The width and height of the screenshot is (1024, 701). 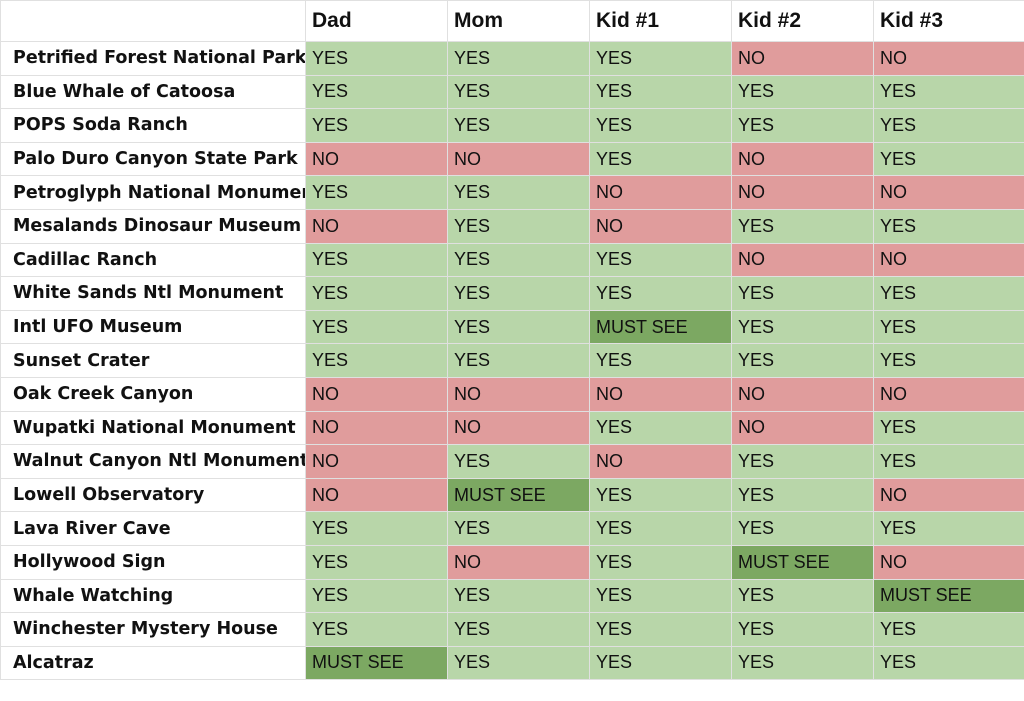 What do you see at coordinates (802, 562) in the screenshot?
I see `vote-kid-2-cell: MUST SEE` at bounding box center [802, 562].